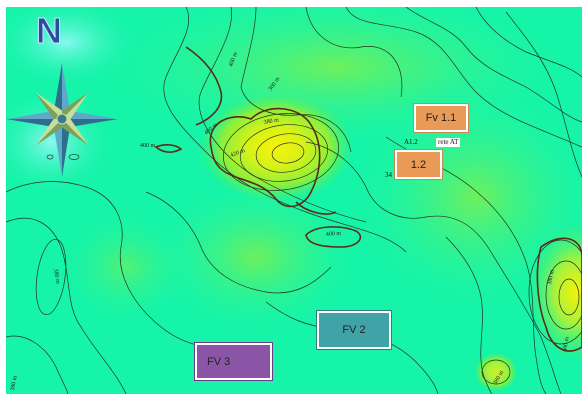  I want to click on a12-label: A1.2, so click(411, 142).